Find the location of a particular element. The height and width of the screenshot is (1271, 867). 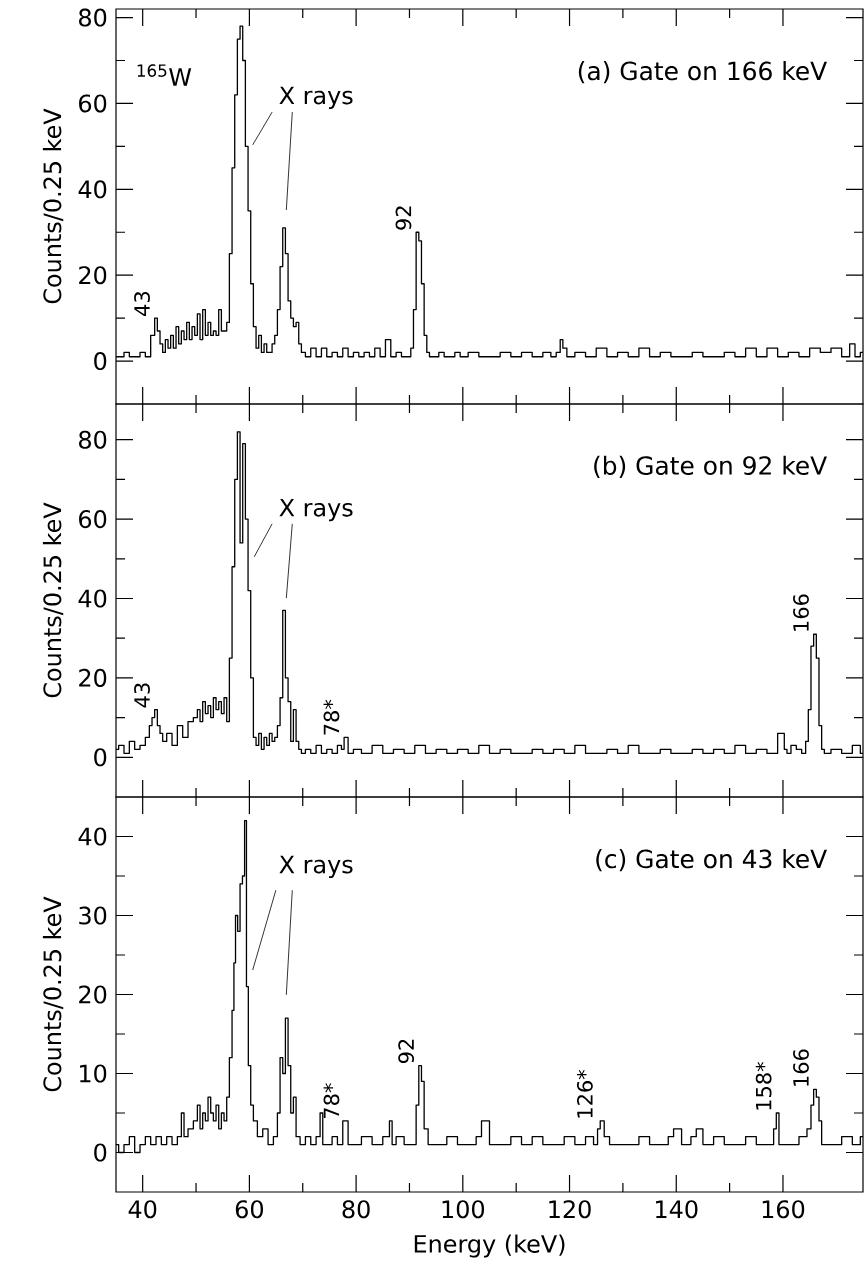

x-tick-label: 60 is located at coordinates (249, 1209).